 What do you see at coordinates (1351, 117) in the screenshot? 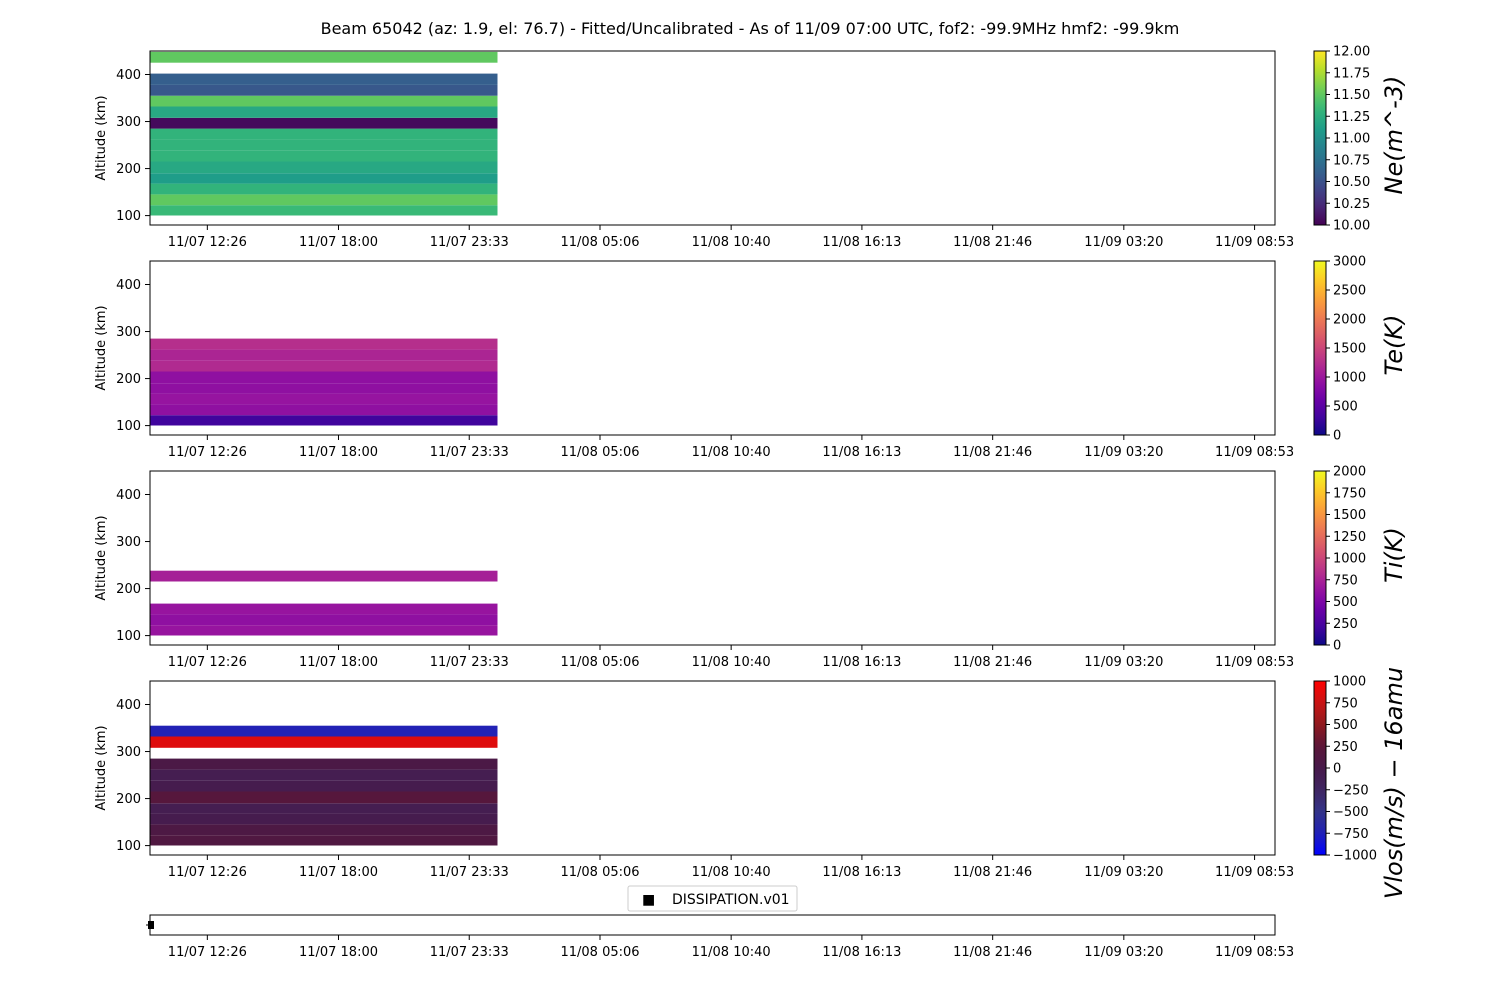
I see `colorbar-tick-label: 11.25` at bounding box center [1351, 117].